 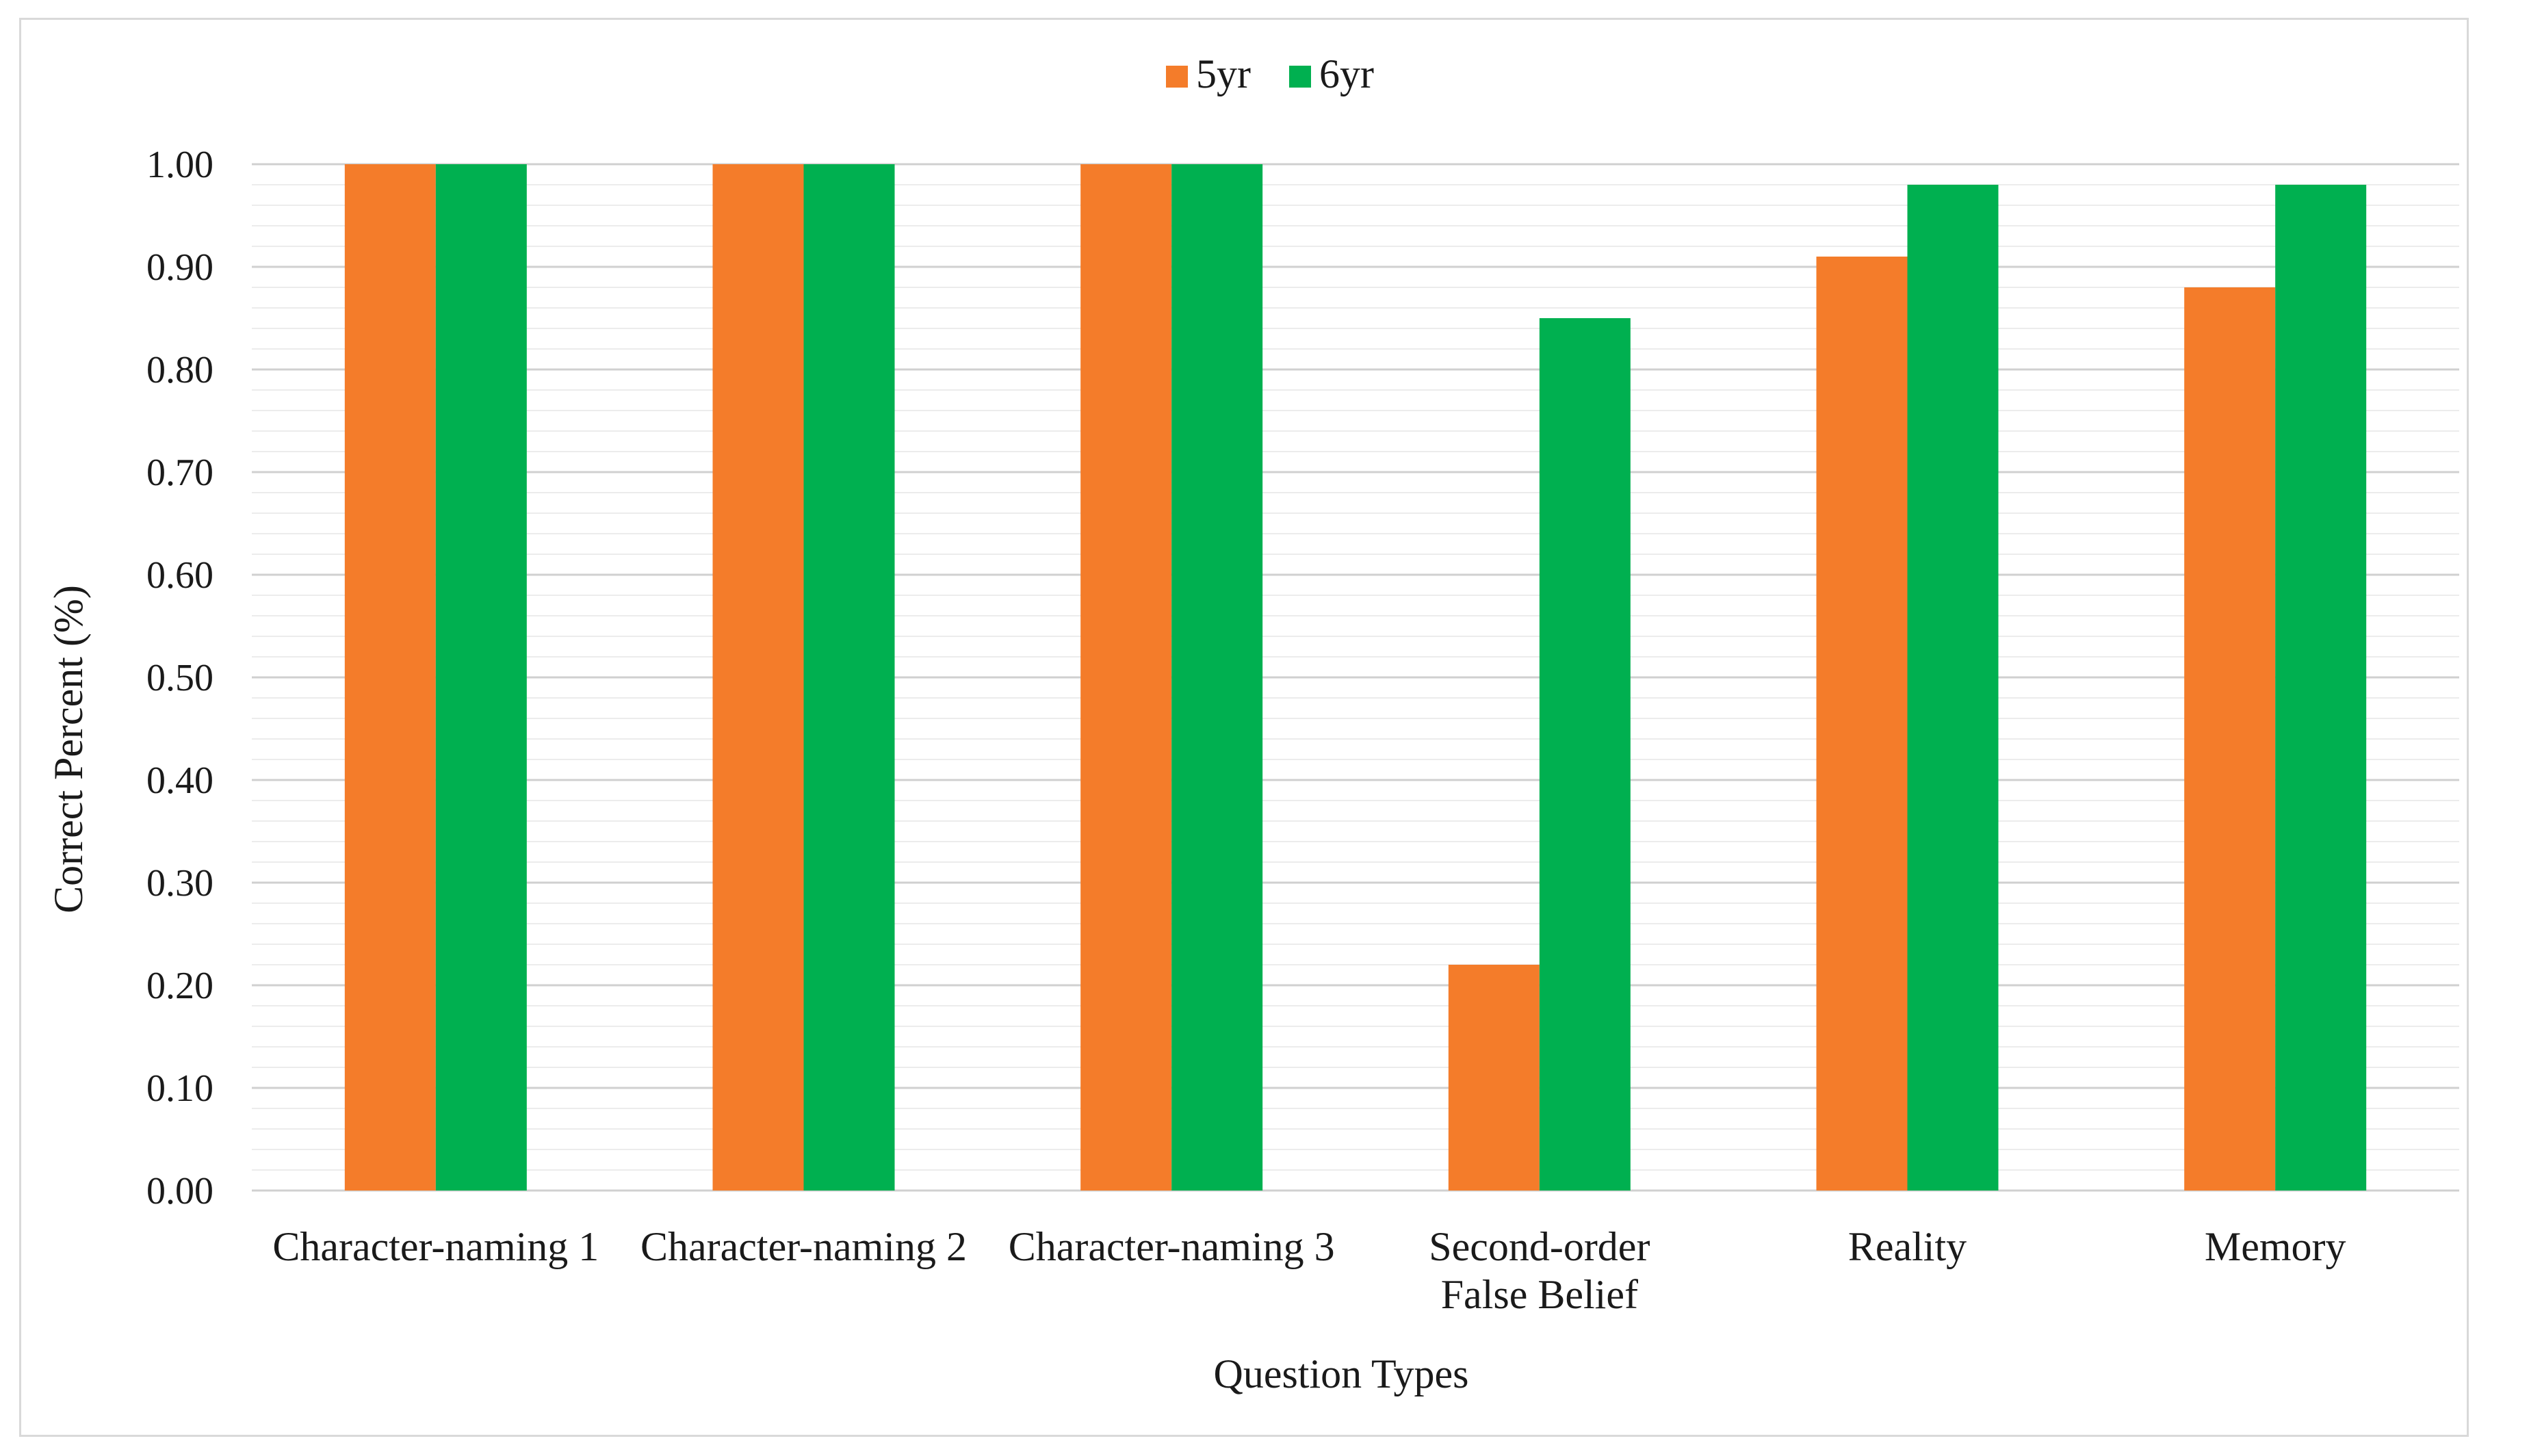 What do you see at coordinates (1340, 1373) in the screenshot?
I see `x-axis-title: Question Types` at bounding box center [1340, 1373].